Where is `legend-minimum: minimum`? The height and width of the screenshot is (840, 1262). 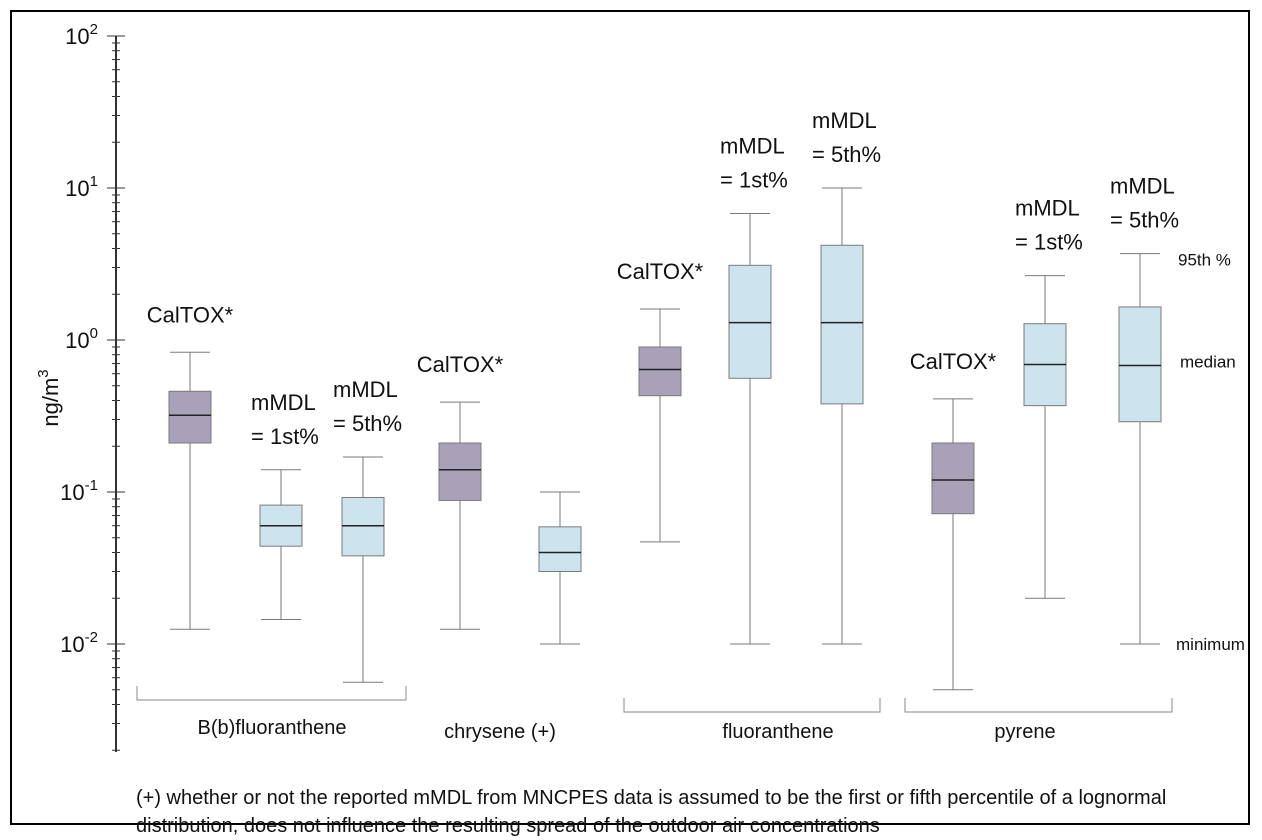 legend-minimum: minimum is located at coordinates (1210, 644).